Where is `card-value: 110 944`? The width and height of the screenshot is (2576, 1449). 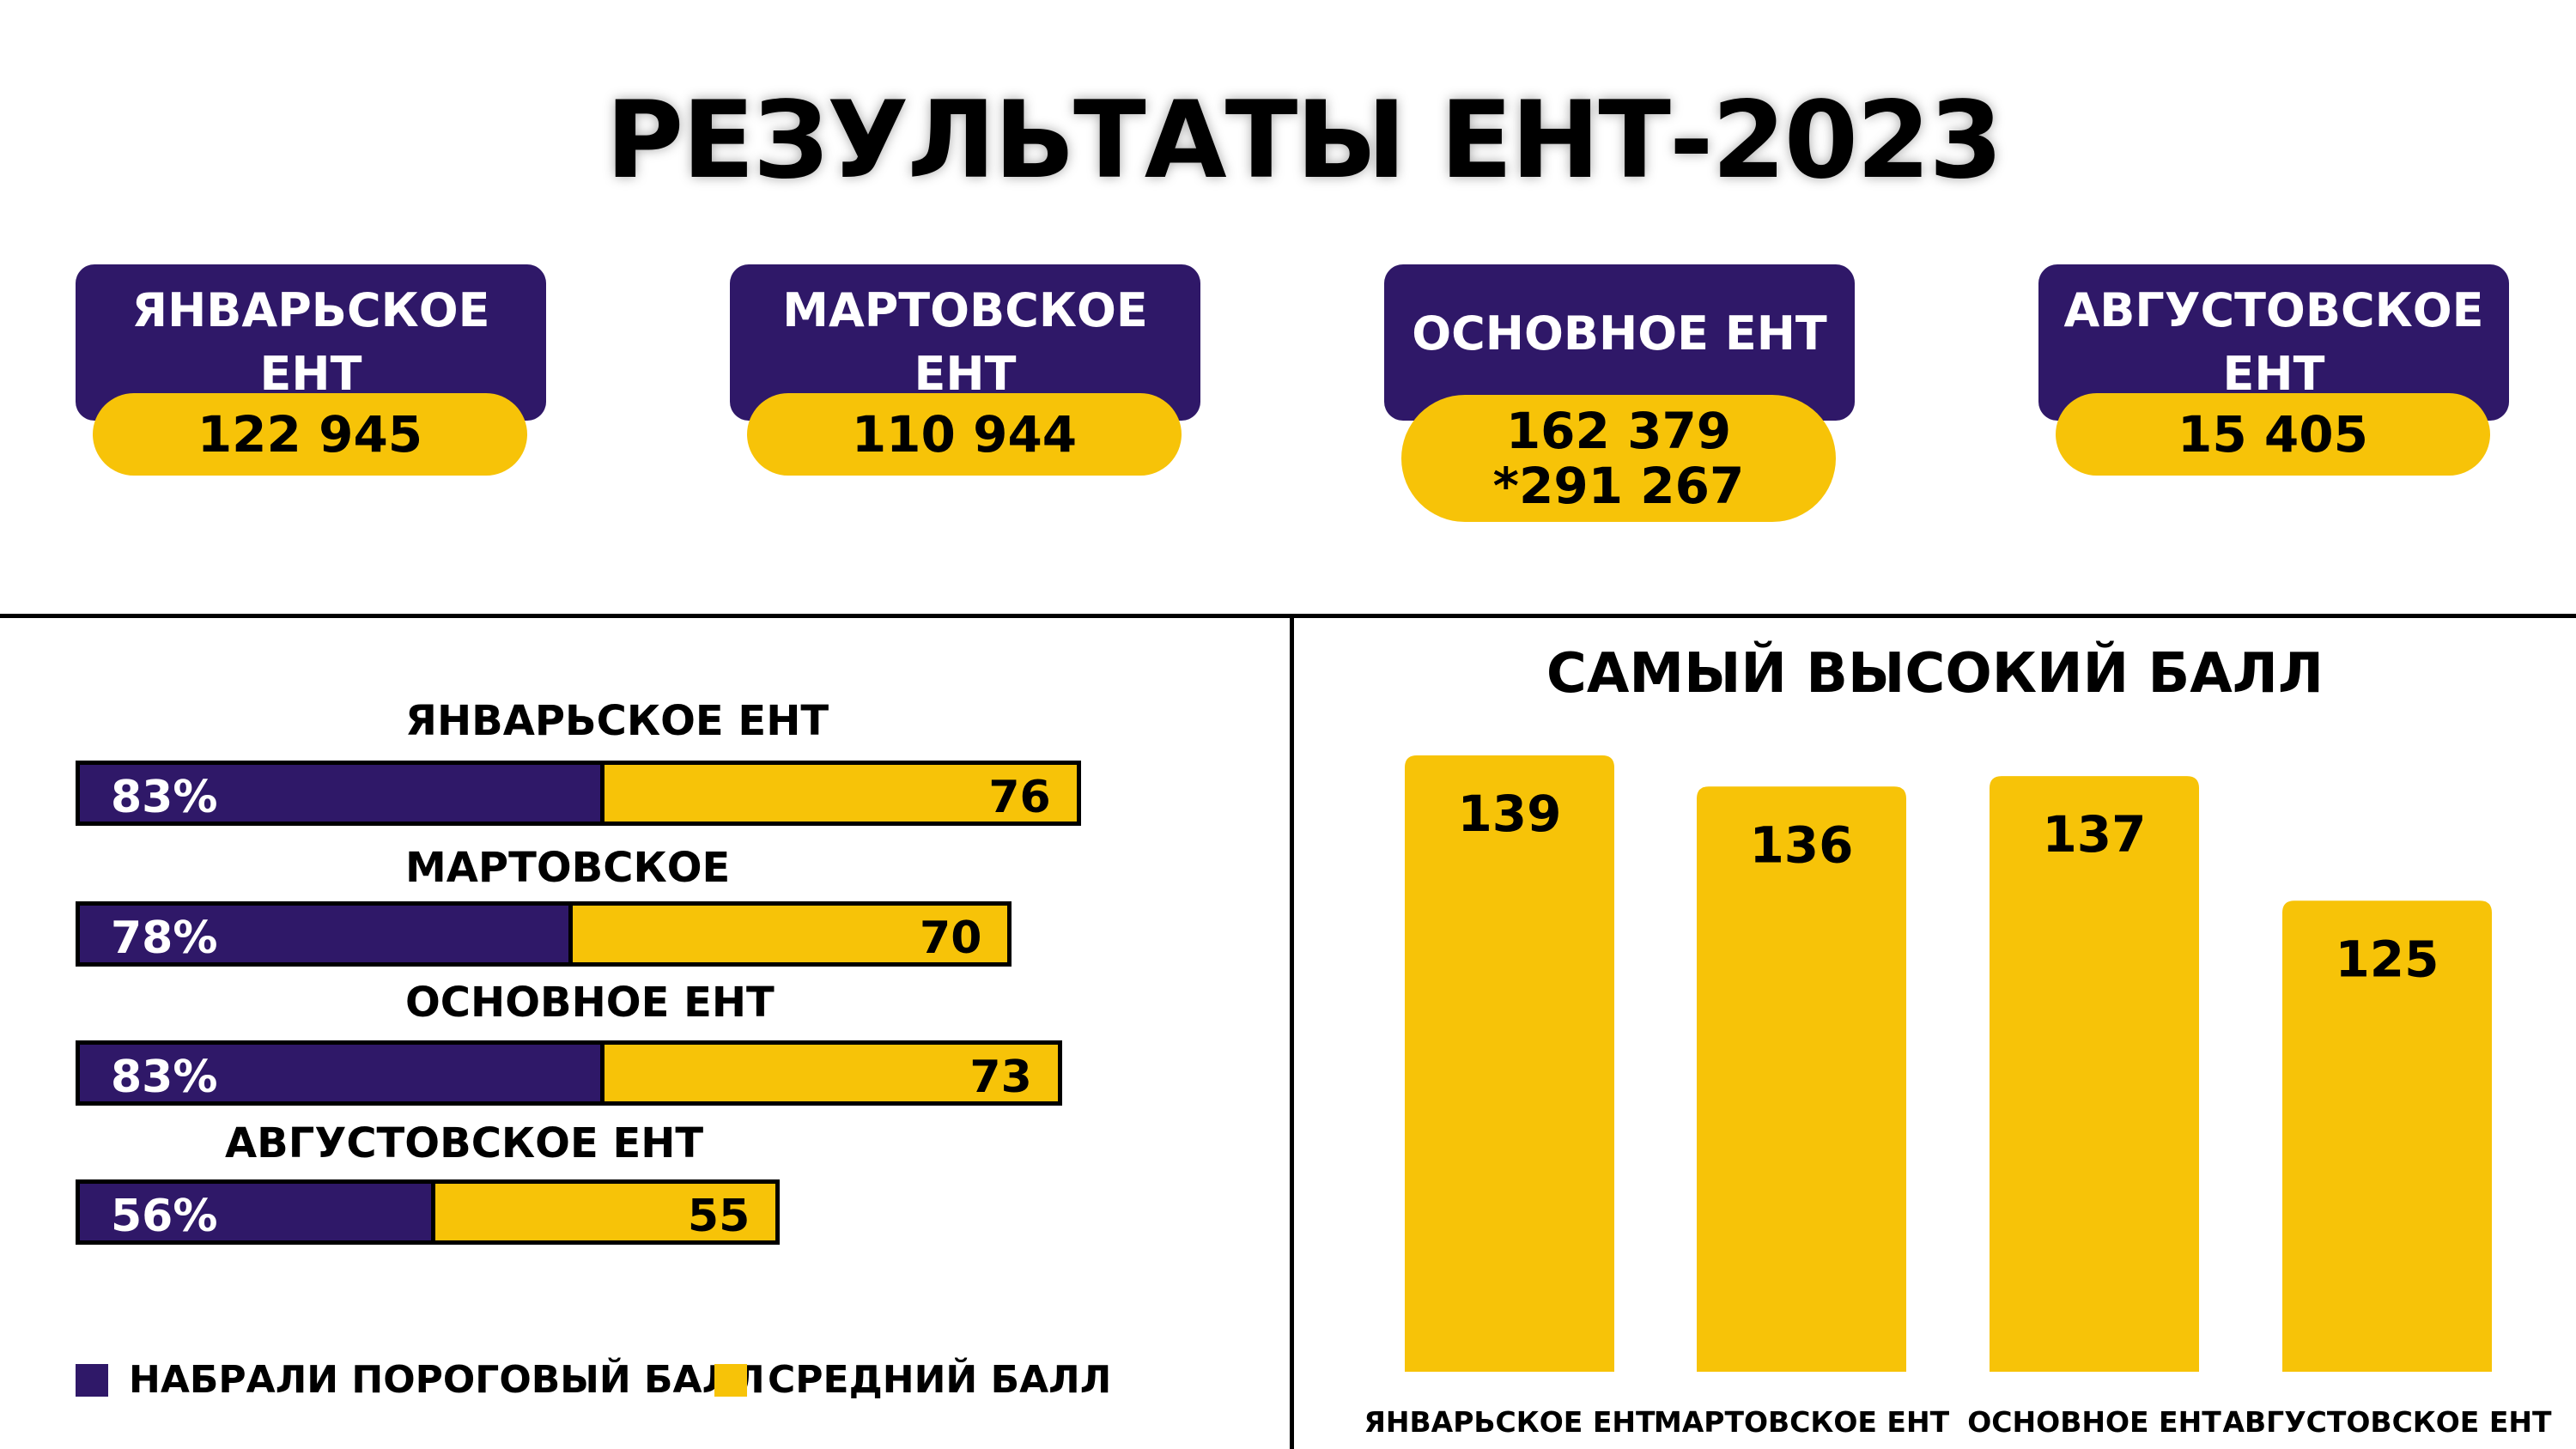 card-value: 110 944 is located at coordinates (965, 434).